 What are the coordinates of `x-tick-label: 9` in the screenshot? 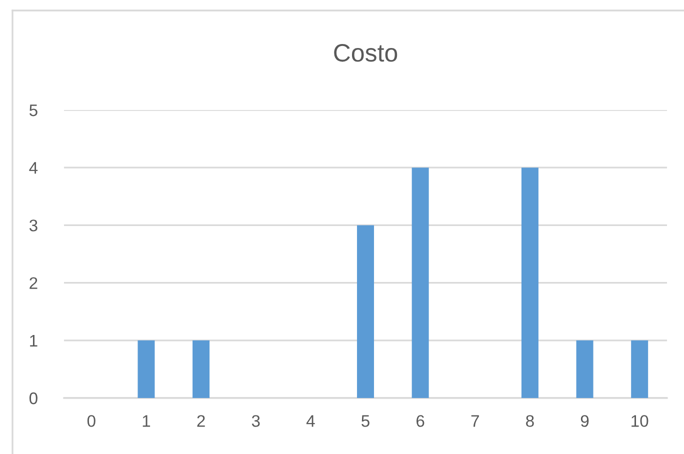 It's located at (584, 421).